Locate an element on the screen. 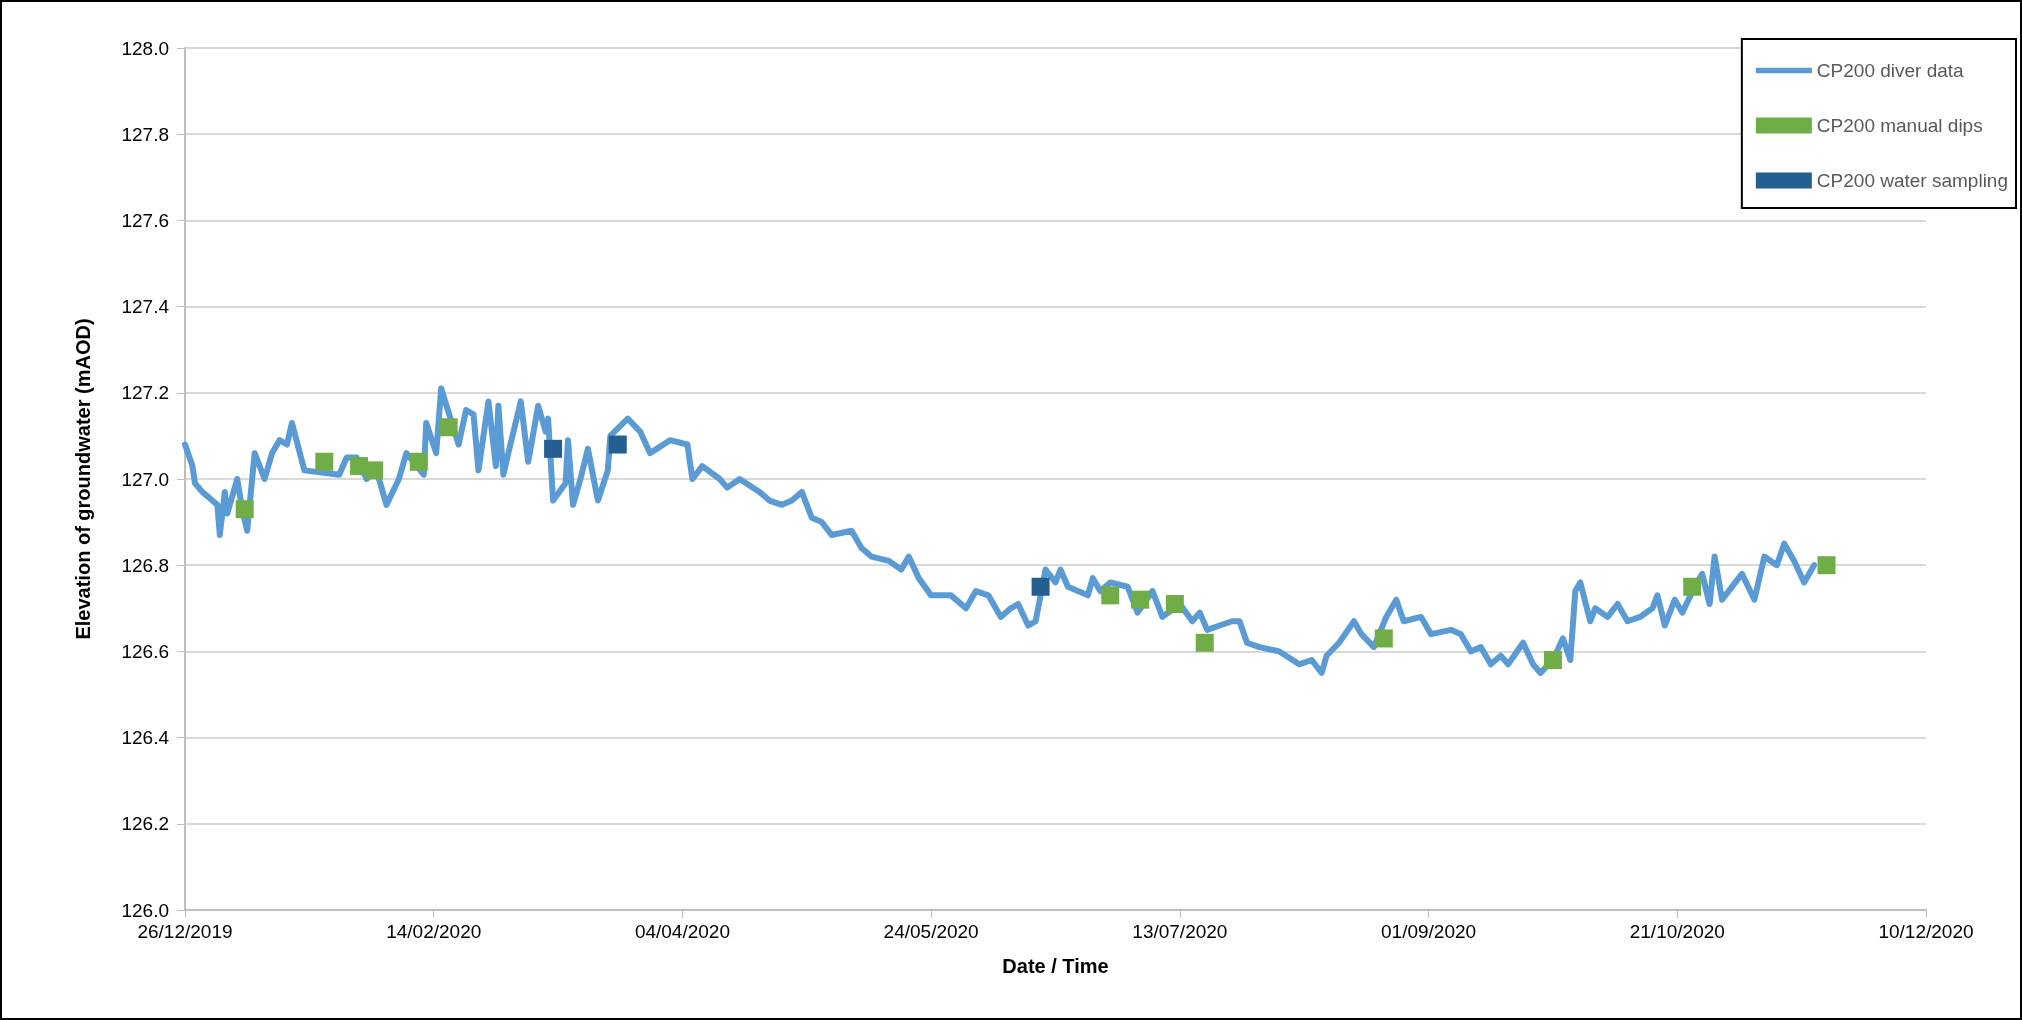 This screenshot has width=2022, height=1020. y-tick-label: 126.4 is located at coordinates (145, 738).